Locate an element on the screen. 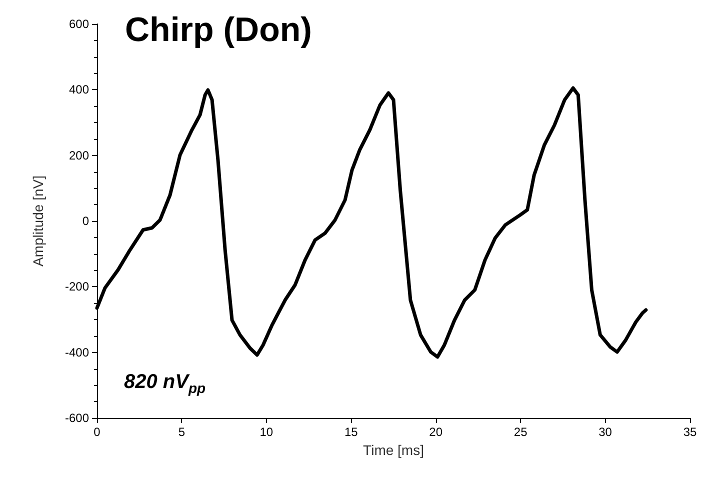 The width and height of the screenshot is (702, 483). x-tick-label: 0 is located at coordinates (97, 432).